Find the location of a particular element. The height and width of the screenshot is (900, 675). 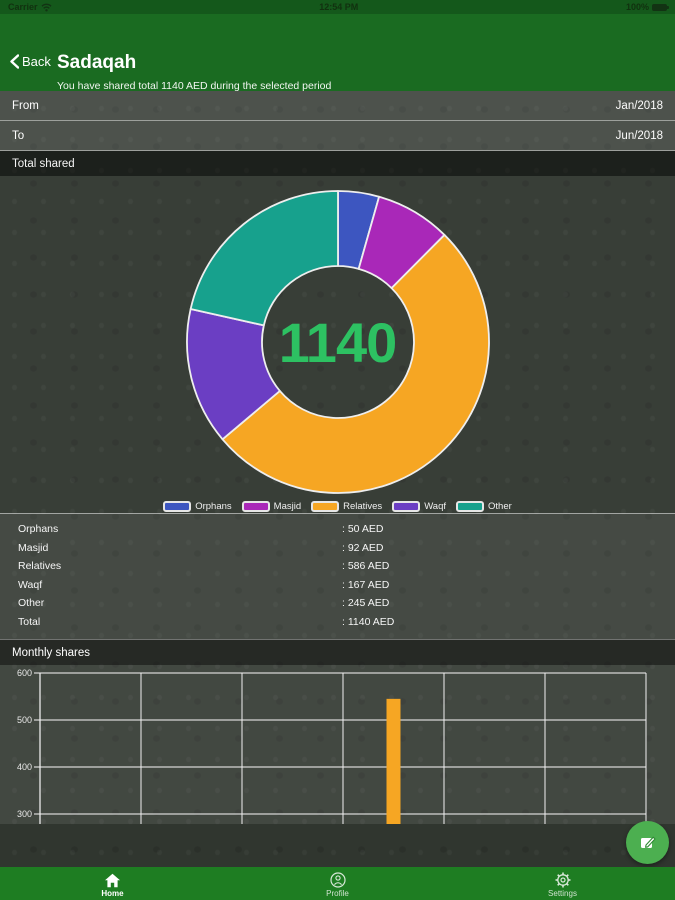

tab-bar: Home Profile is located at coordinates (337, 883).